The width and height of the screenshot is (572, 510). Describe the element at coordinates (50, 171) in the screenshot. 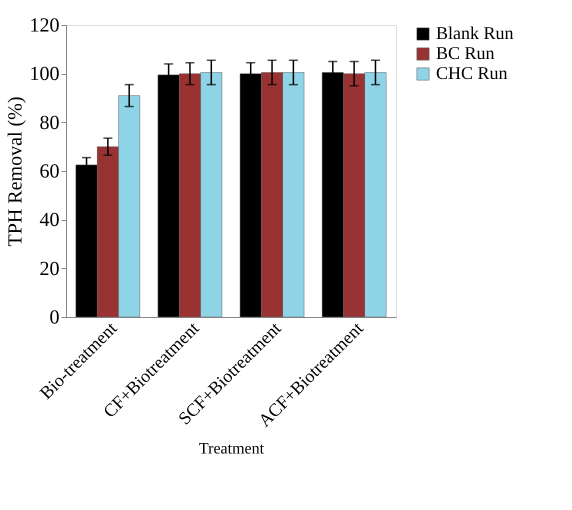

I see `y-tick-label: 60` at that location.